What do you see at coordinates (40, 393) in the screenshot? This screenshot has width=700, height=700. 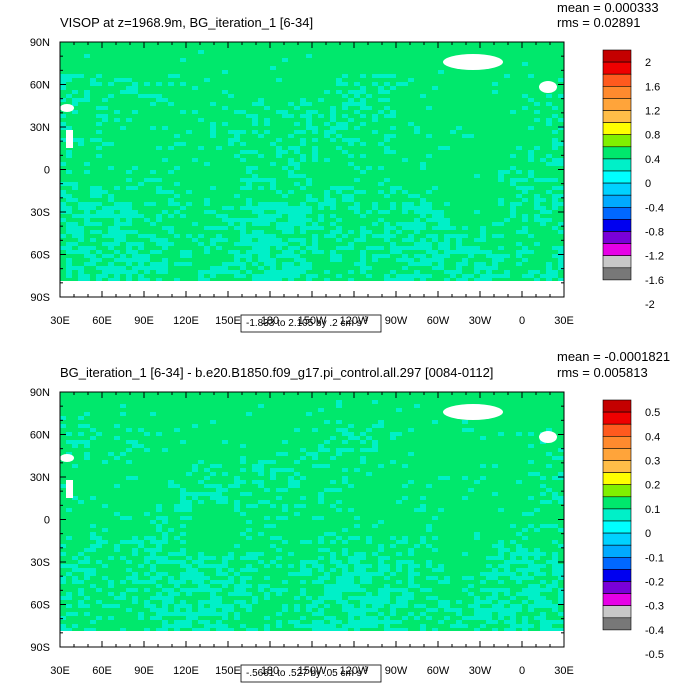 I see `y-tick-label: 90N` at bounding box center [40, 393].